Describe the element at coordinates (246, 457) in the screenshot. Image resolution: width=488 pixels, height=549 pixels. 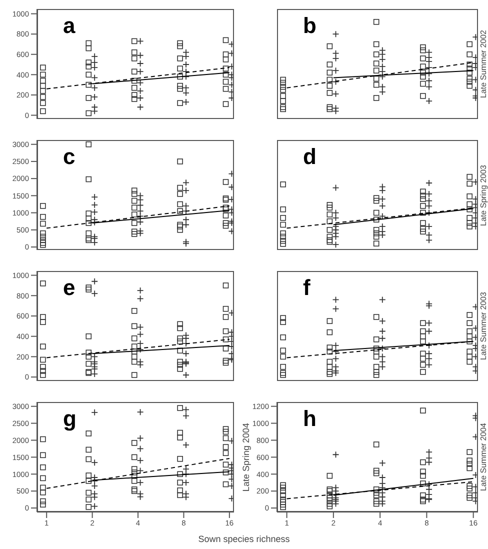
I see `y-axis-title: Late Spring 2004` at that location.